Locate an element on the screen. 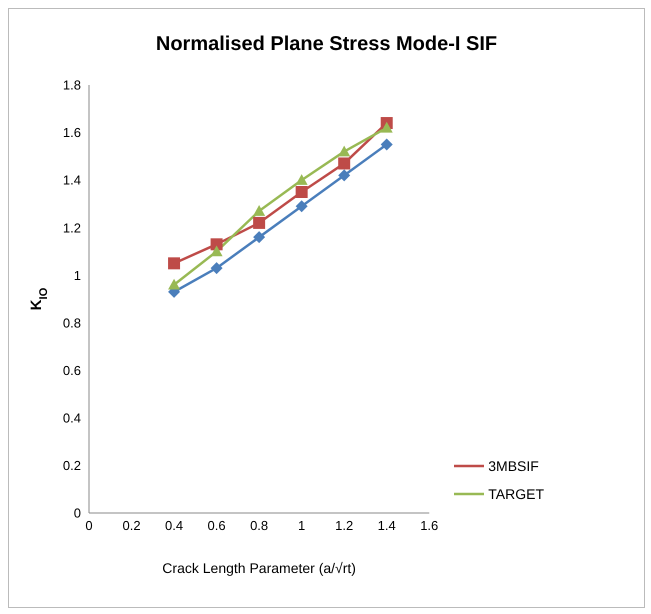 The width and height of the screenshot is (651, 614). x-tick-label: 1.4 is located at coordinates (387, 526).